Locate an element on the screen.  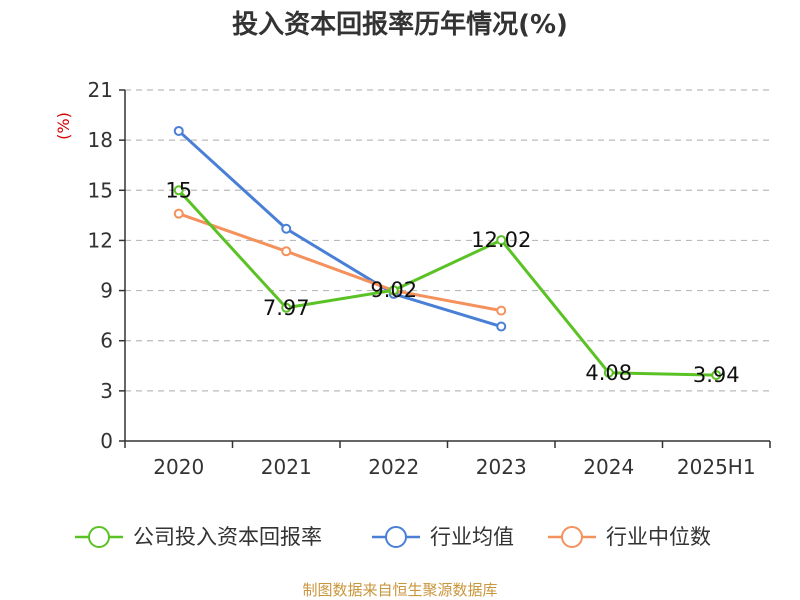
x-tick-label: 2024 is located at coordinates (608, 467).